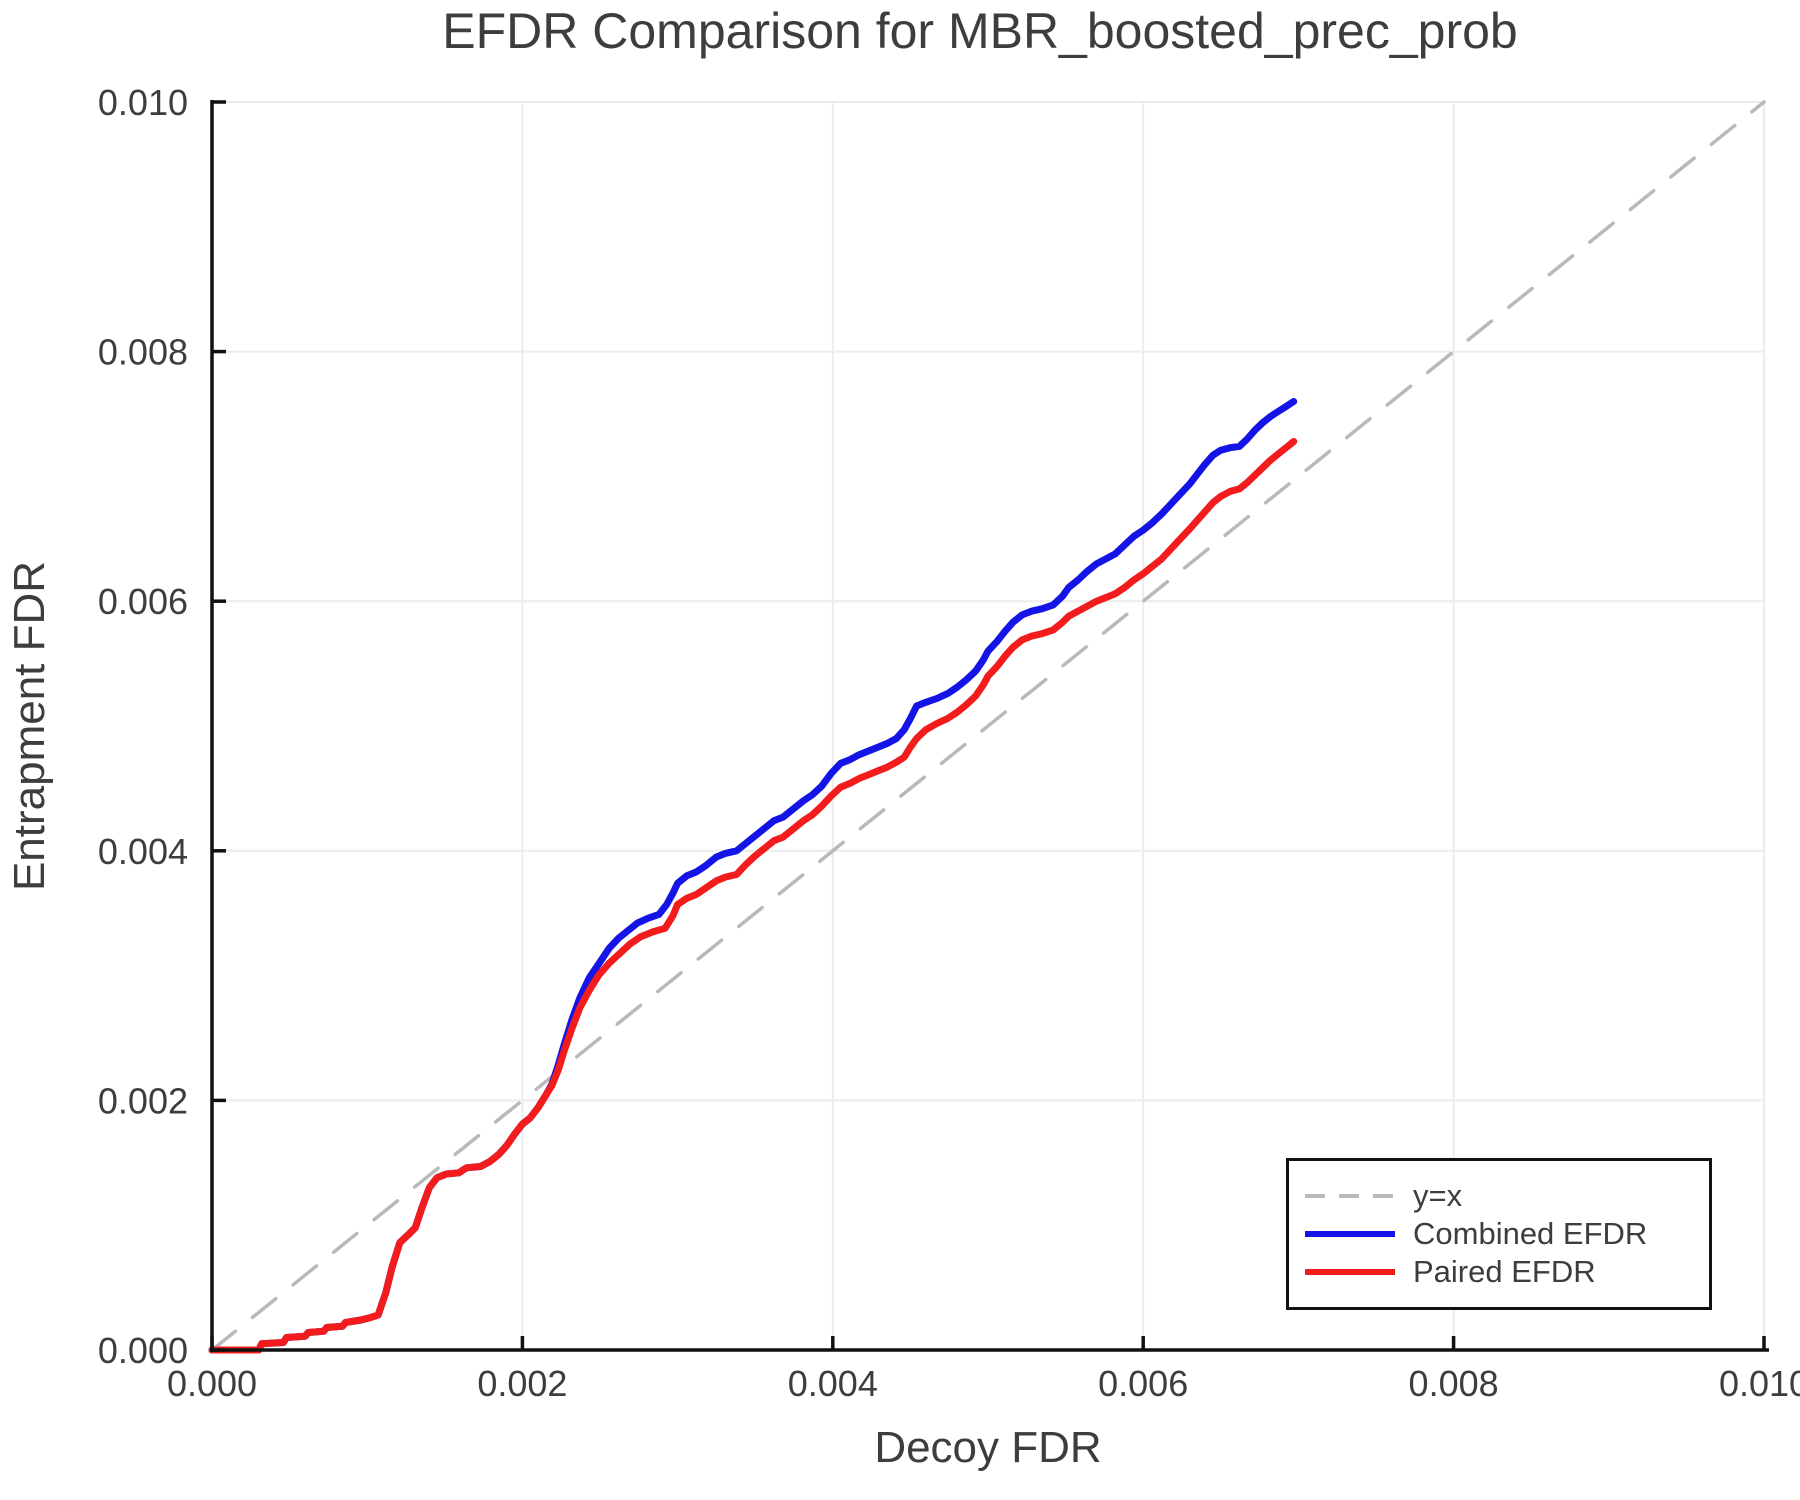  What do you see at coordinates (143, 1100) in the screenshot?
I see `y-tick-label: 0.002` at bounding box center [143, 1100].